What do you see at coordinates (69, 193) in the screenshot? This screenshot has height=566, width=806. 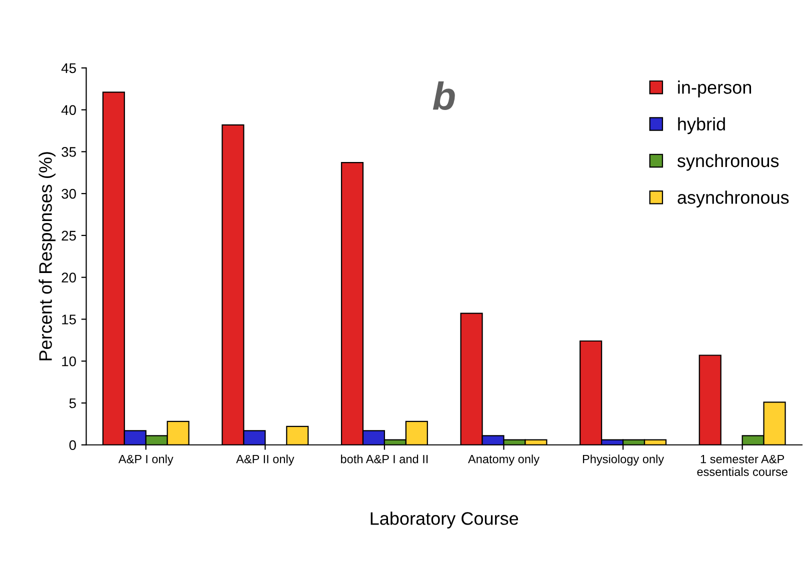 I see `y-tick-label: 30` at bounding box center [69, 193].